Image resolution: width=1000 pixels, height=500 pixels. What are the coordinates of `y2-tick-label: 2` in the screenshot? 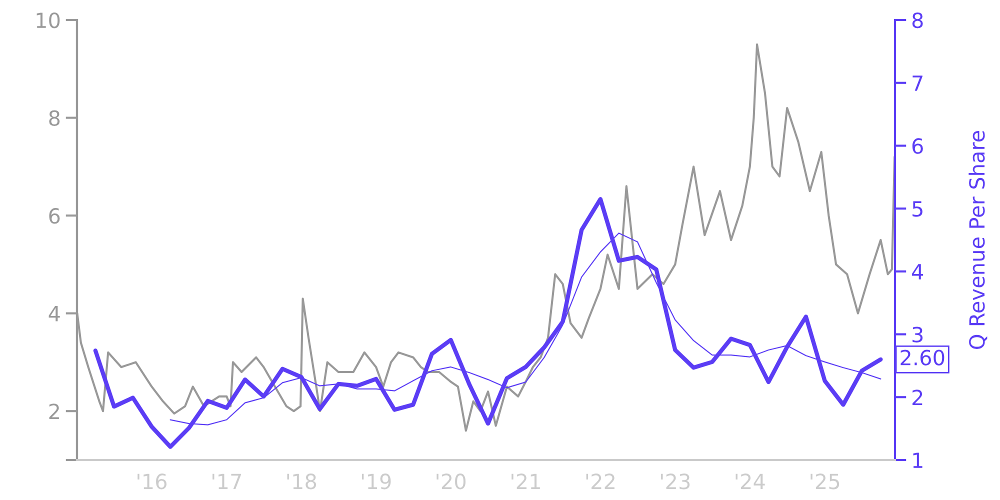 It's located at (917, 398).